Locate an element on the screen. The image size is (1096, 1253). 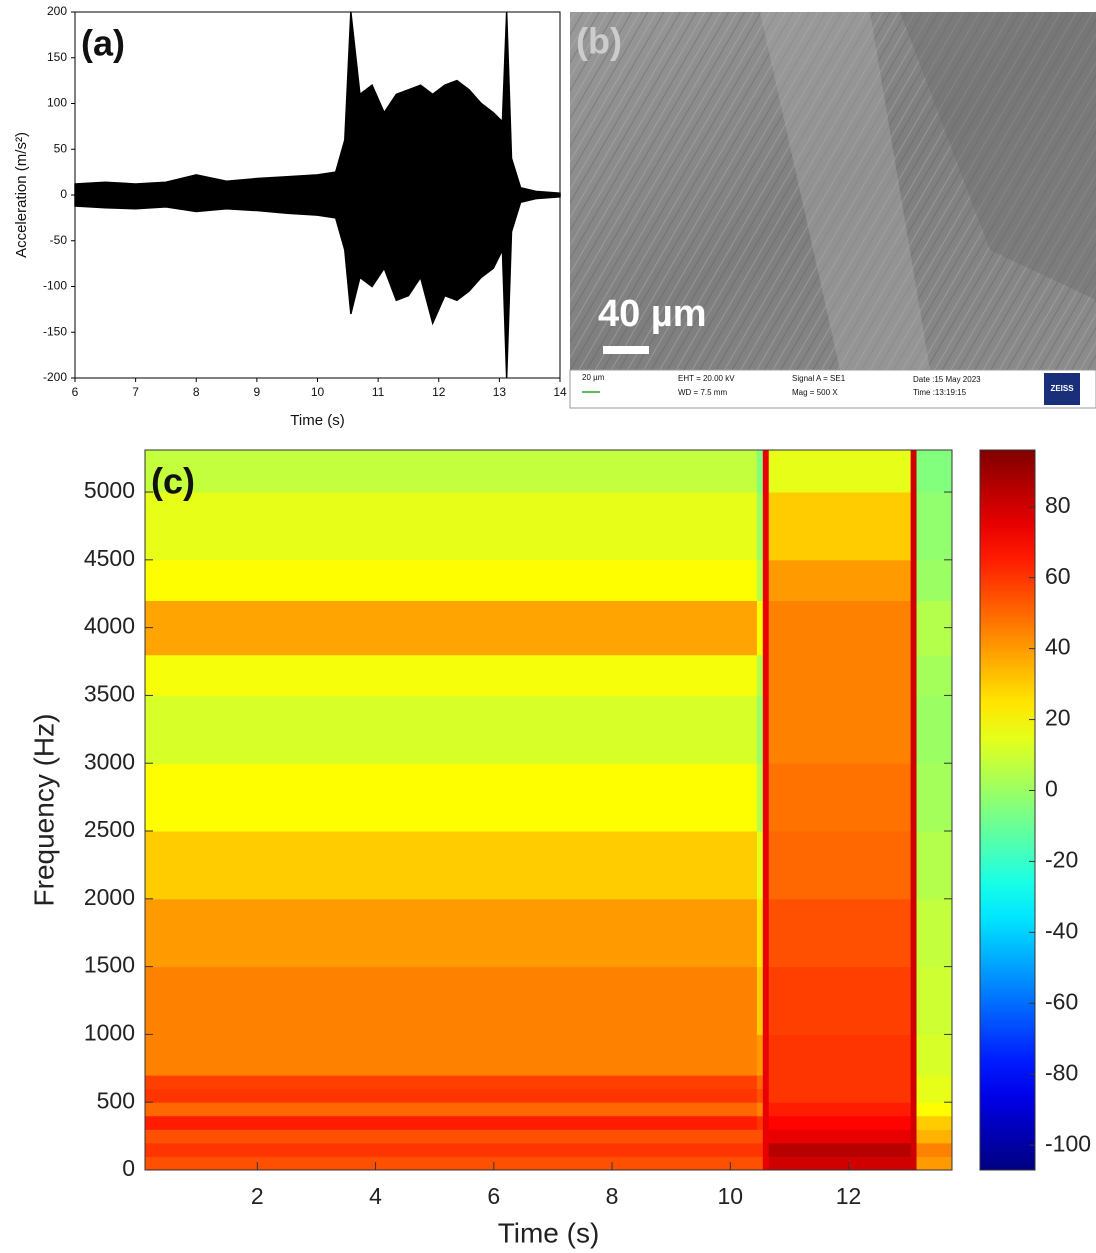
x-axis-label: Time (s) is located at coordinates (549, 1232).